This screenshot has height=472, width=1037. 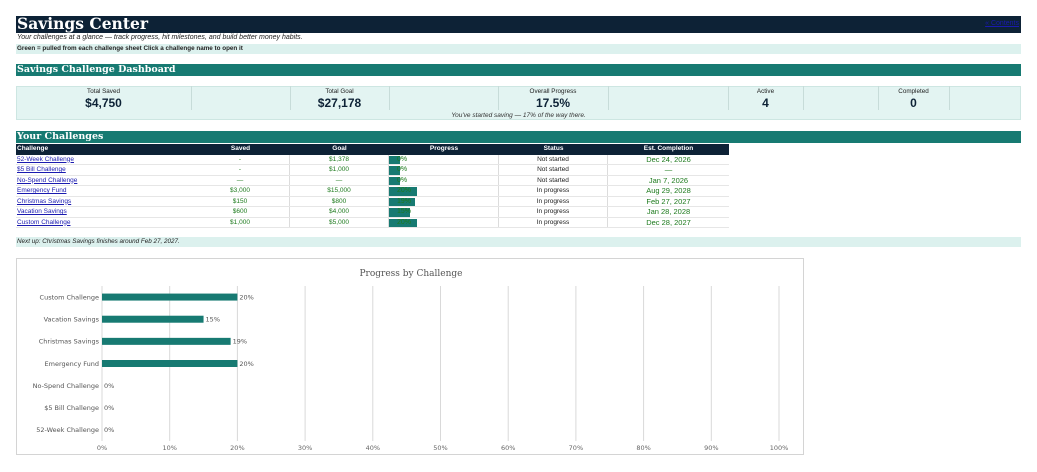 What do you see at coordinates (668, 148) in the screenshot?
I see `column-header: Est. Completion` at bounding box center [668, 148].